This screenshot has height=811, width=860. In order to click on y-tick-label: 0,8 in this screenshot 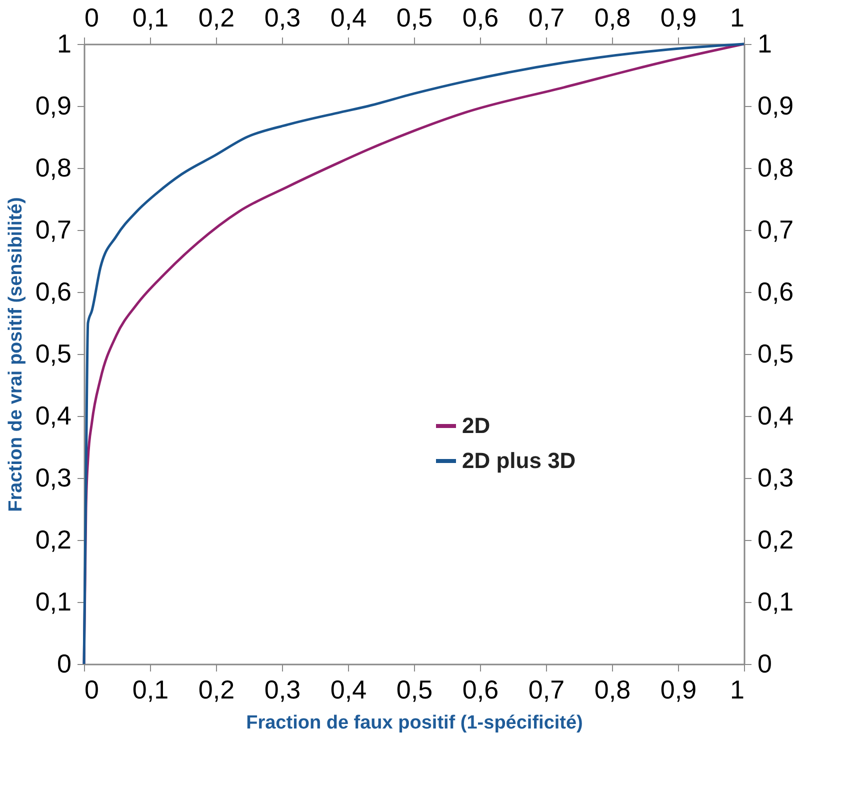, I will do `click(53, 167)`.